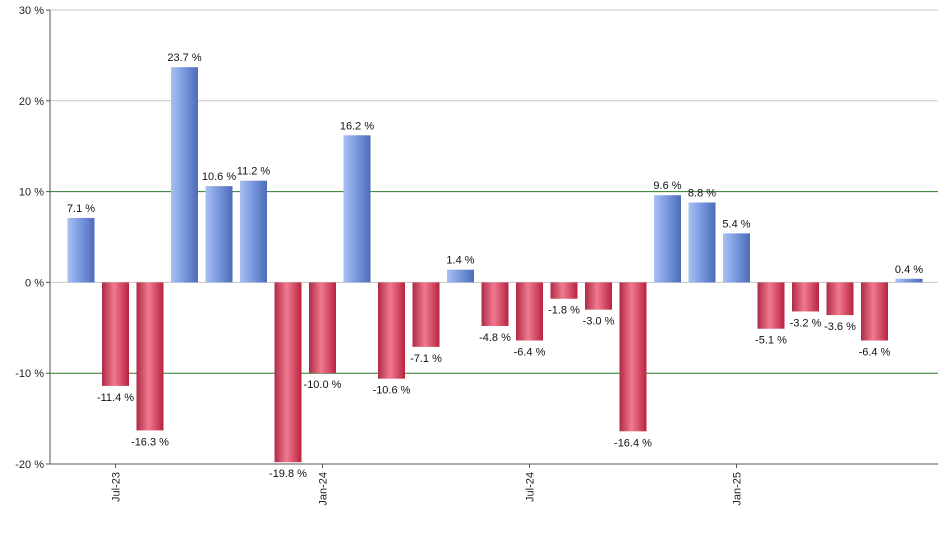 The height and width of the screenshot is (550, 940). Describe the element at coordinates (81, 209) in the screenshot. I see `data-label: 7.1 %` at that location.